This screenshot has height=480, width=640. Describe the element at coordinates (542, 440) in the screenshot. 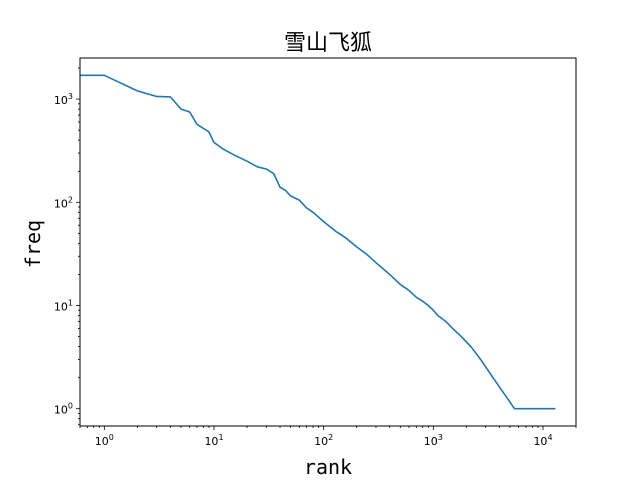

I see `x-tick-label: 10⁴` at that location.